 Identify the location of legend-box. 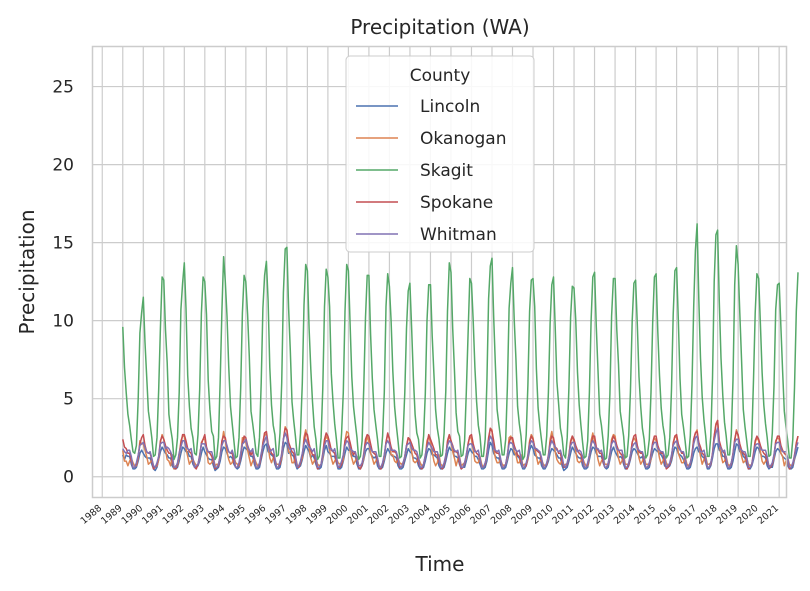
(440, 154).